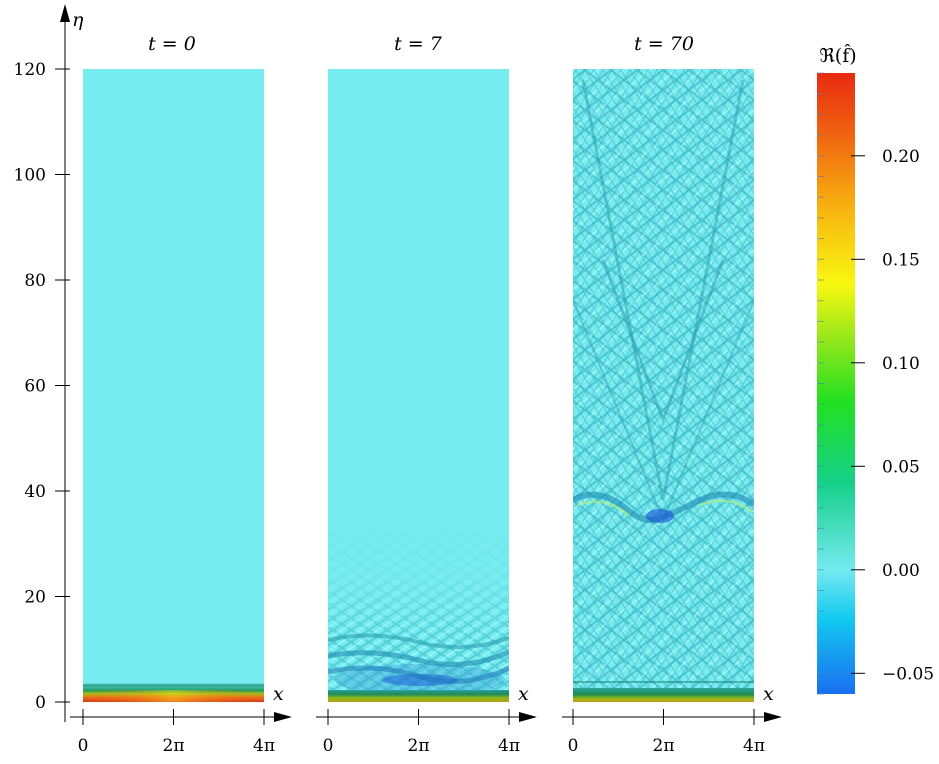 This screenshot has width=939, height=764. Describe the element at coordinates (35, 281) in the screenshot. I see `y-tick-label: 80` at that location.